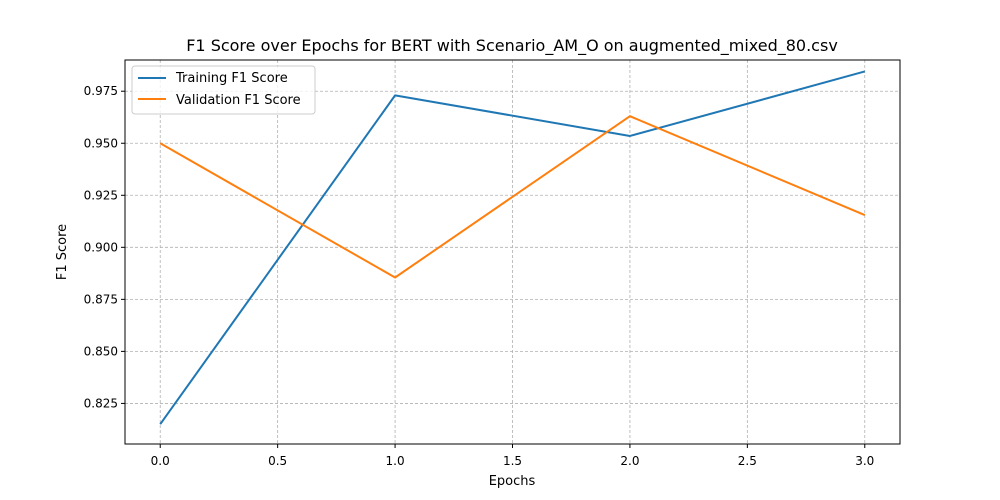 The image size is (1000, 500). Describe the element at coordinates (395, 461) in the screenshot. I see `x-tick-label: 1.0` at that location.